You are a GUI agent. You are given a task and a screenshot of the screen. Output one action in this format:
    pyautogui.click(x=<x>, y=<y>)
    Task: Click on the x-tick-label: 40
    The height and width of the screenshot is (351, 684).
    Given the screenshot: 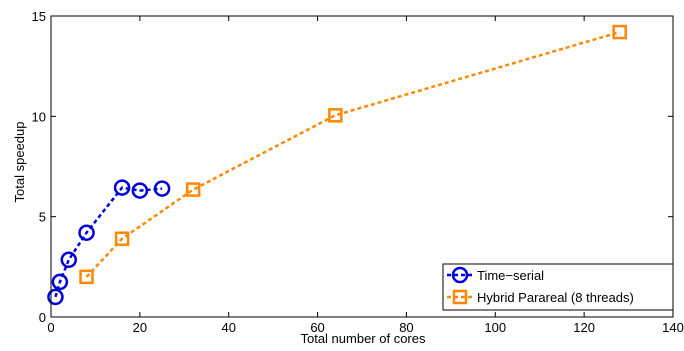 What is the action you would take?
    pyautogui.click(x=228, y=327)
    